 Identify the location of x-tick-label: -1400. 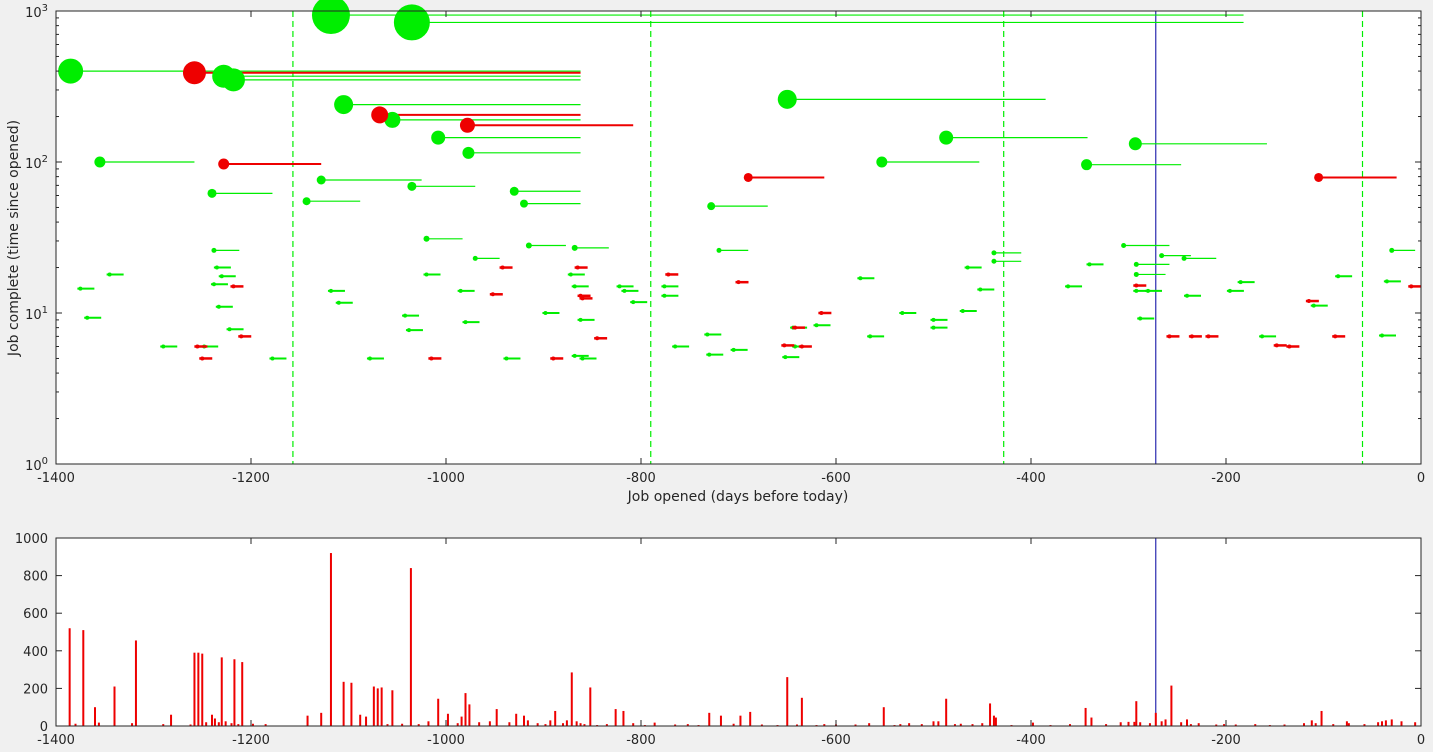
(56, 740).